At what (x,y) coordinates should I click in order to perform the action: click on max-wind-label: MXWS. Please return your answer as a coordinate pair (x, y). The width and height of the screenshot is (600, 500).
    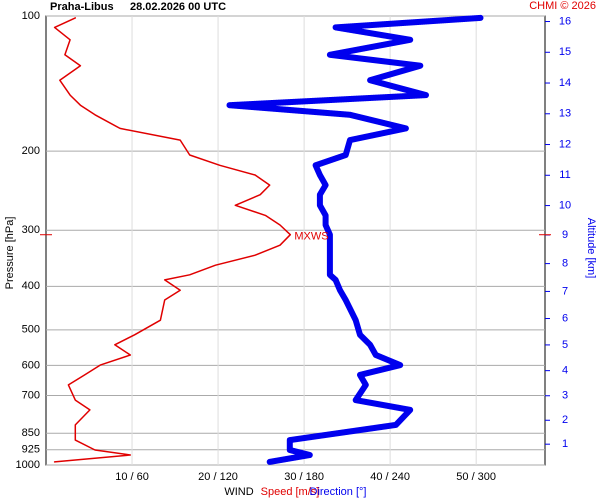
    Looking at the image, I should click on (311, 237).